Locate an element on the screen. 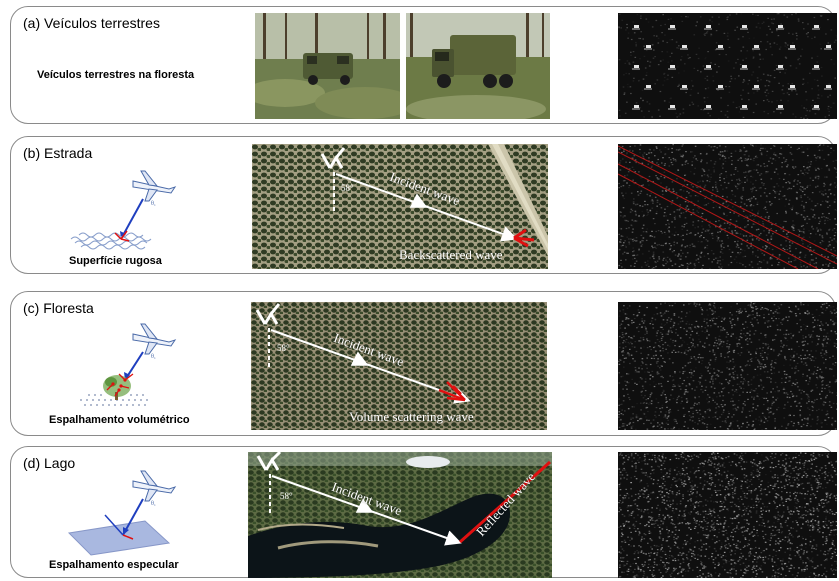 The image size is (839, 581). panel-c-title: (c) Floresta is located at coordinates (58, 308).